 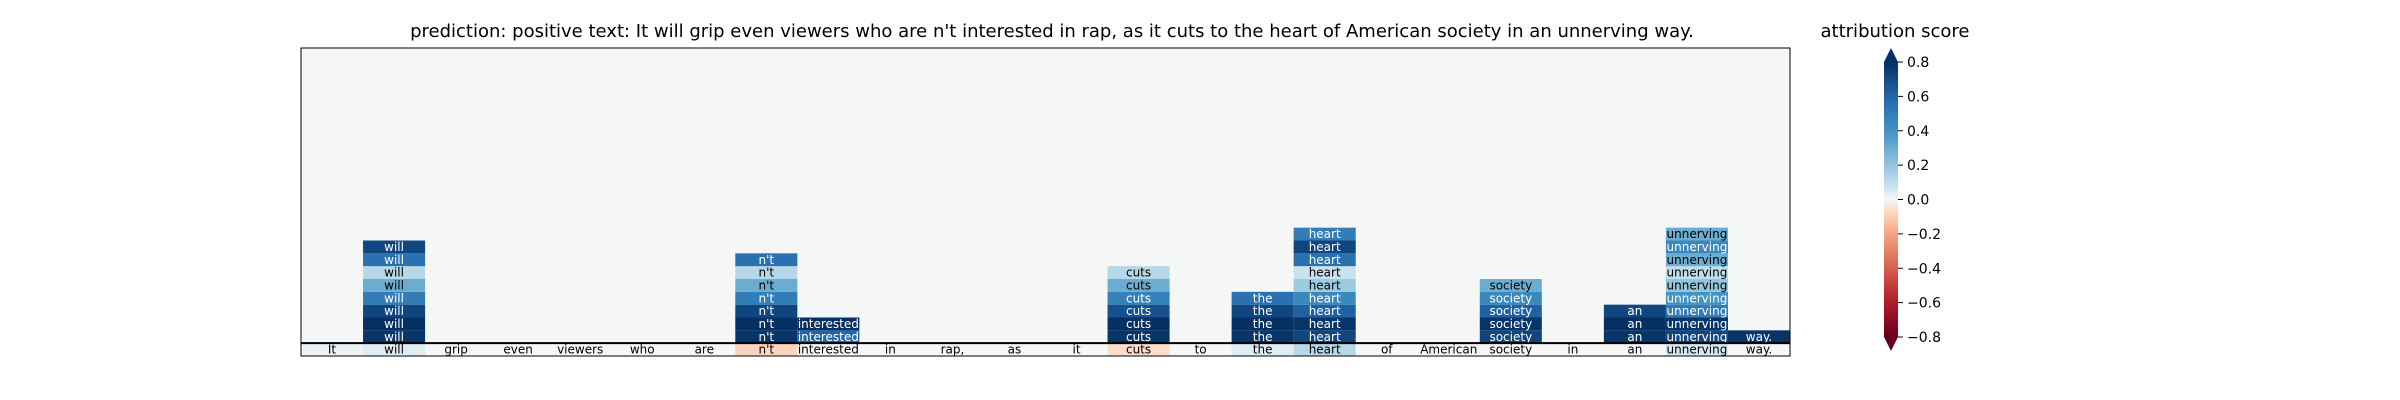 I want to click on colorbar-tick-label: −0.2, so click(x=1924, y=235).